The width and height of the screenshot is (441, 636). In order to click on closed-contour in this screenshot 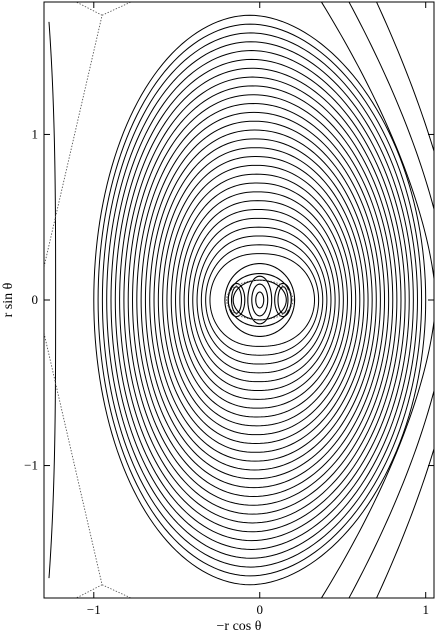, I will do `click(261, 300)`.